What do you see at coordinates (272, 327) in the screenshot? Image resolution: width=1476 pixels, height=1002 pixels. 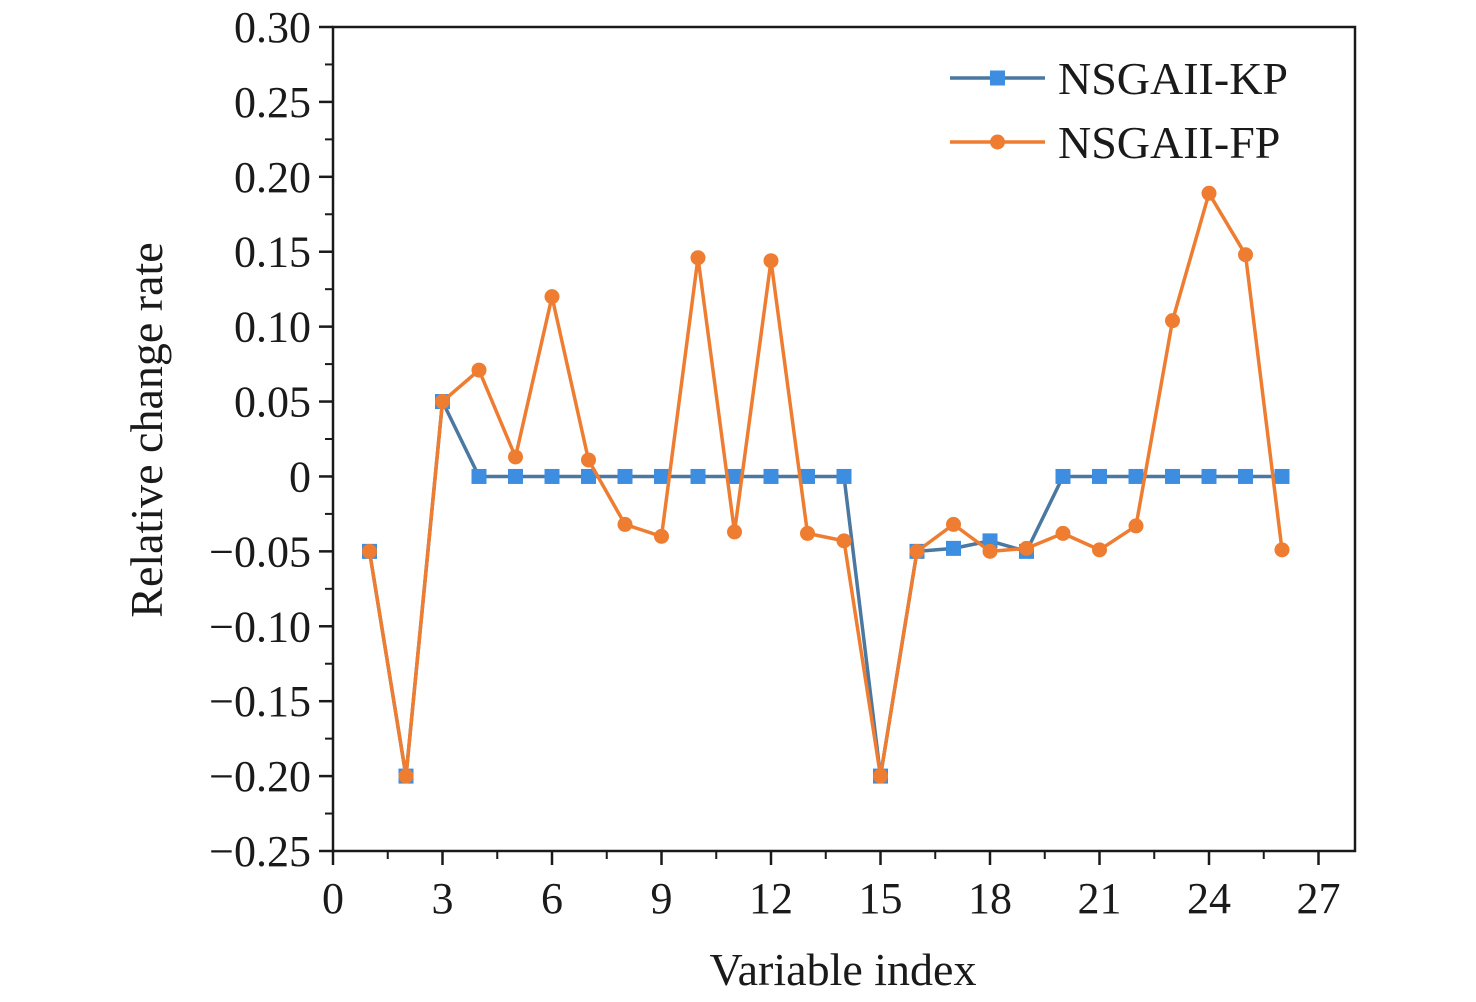 I see `y-tick-label: 0.10` at bounding box center [272, 327].